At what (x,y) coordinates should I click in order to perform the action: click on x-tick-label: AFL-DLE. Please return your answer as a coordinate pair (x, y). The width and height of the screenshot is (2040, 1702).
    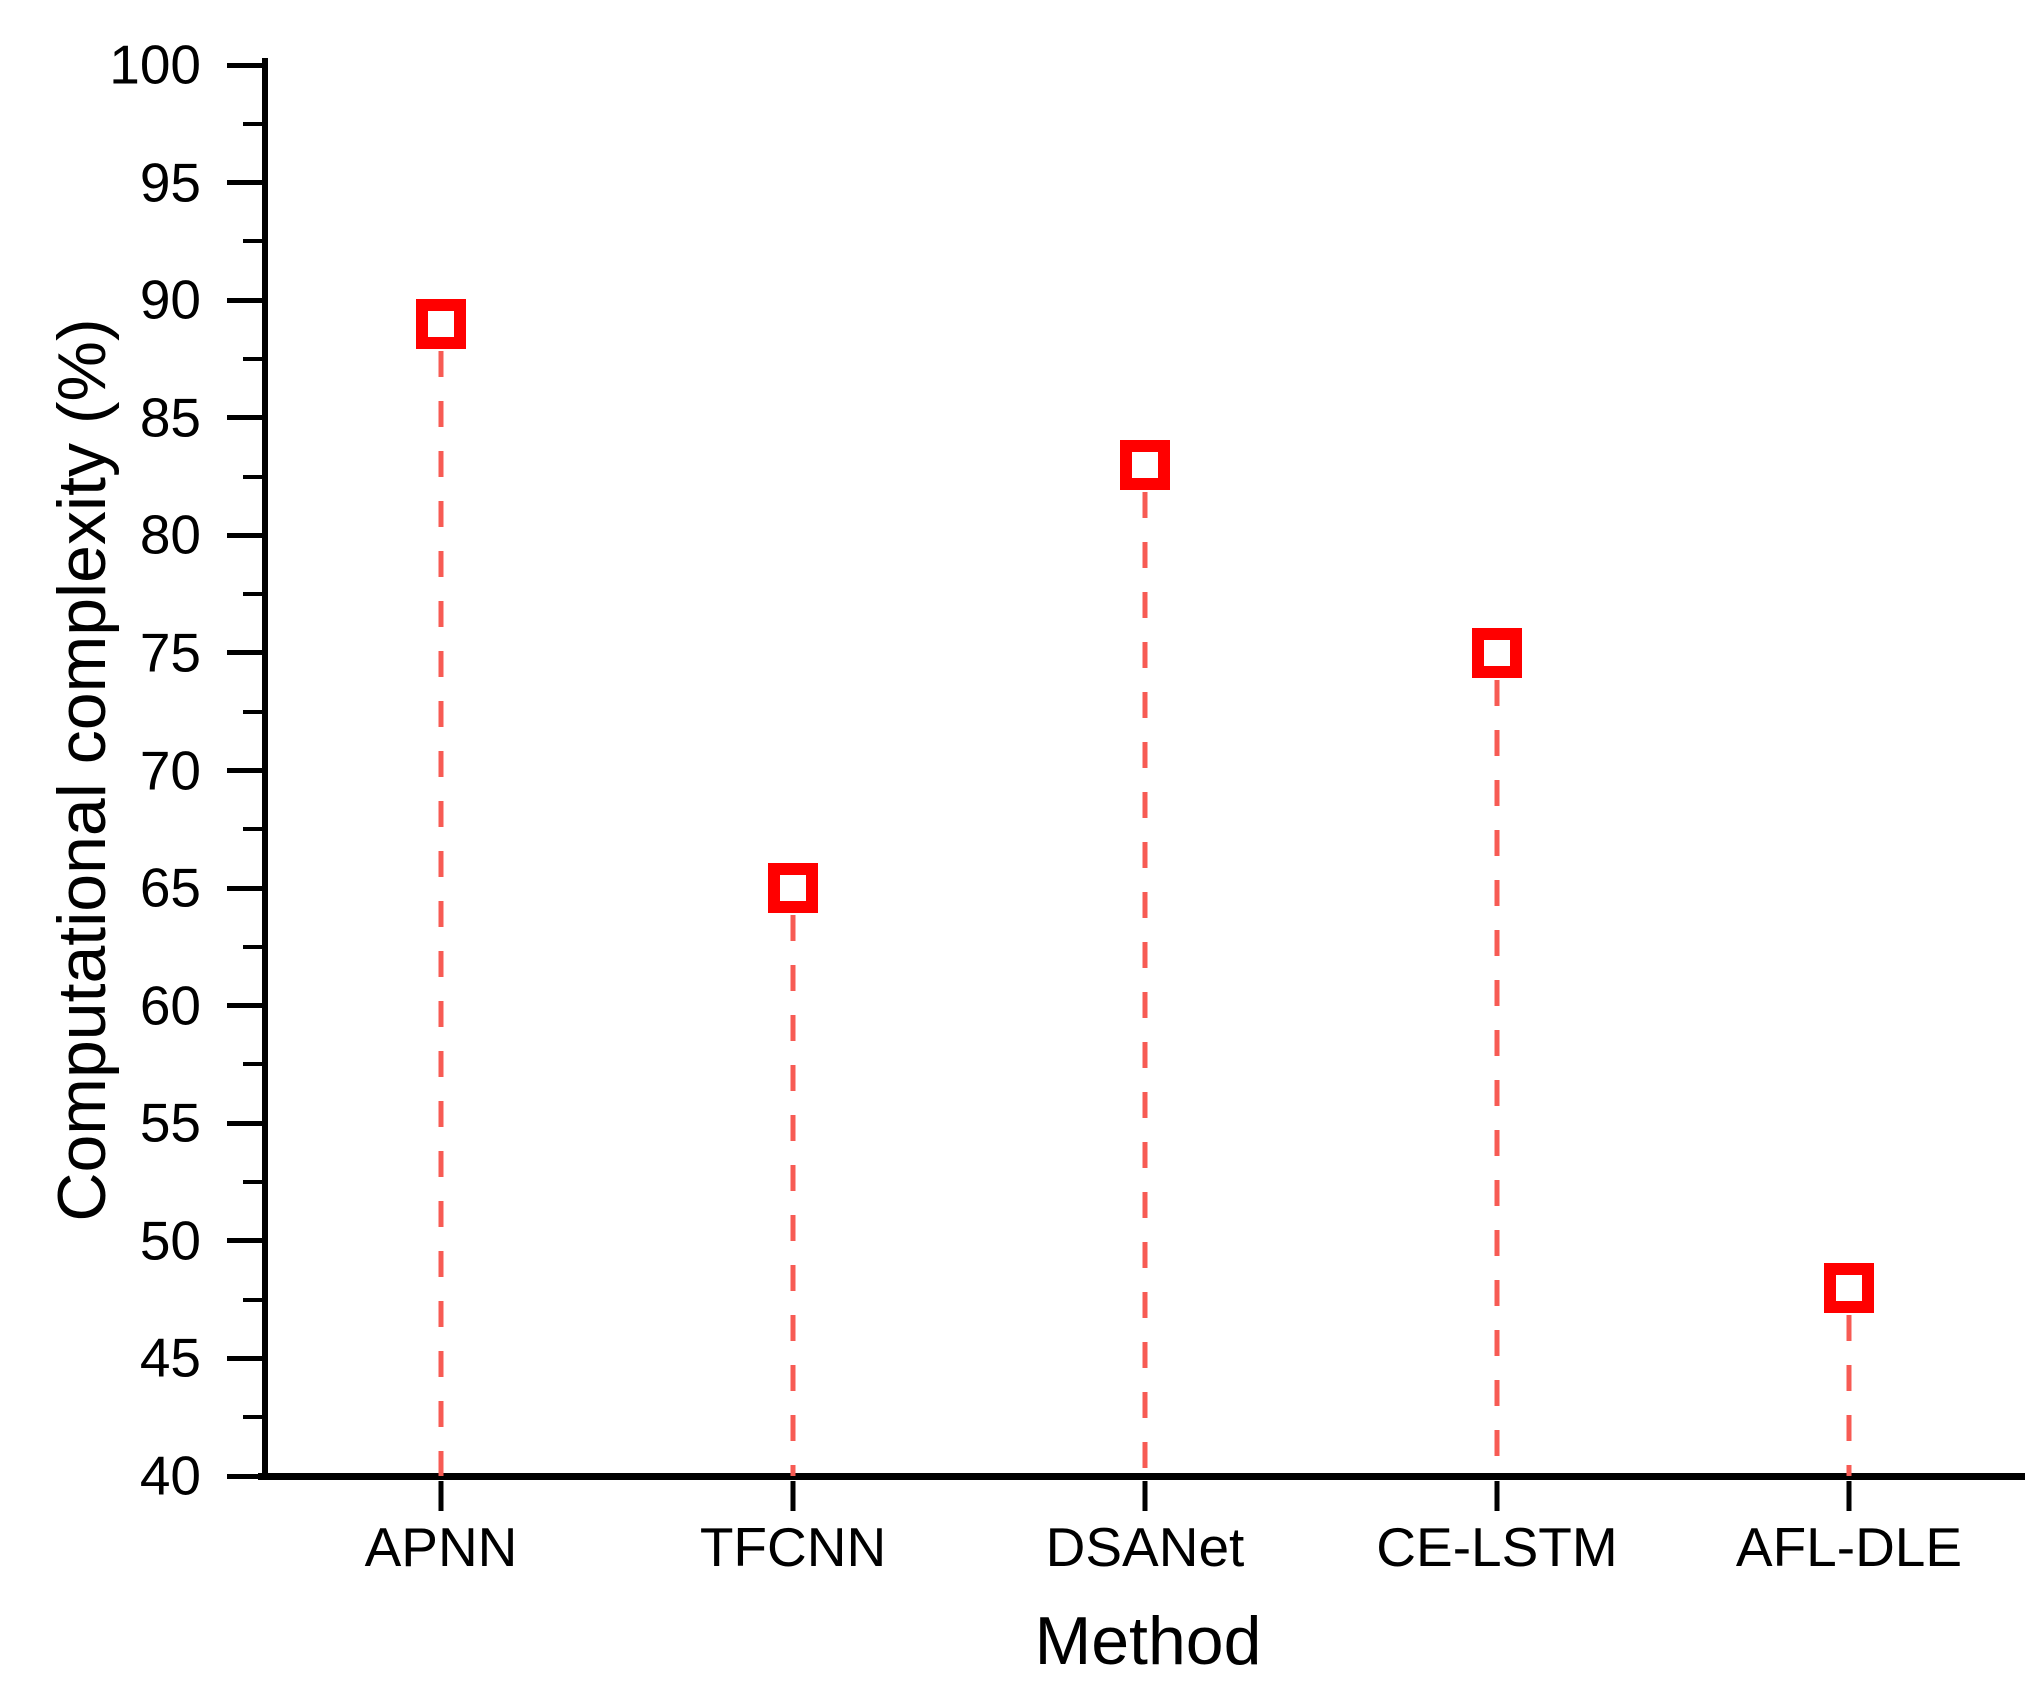
    Looking at the image, I should click on (1849, 1547).